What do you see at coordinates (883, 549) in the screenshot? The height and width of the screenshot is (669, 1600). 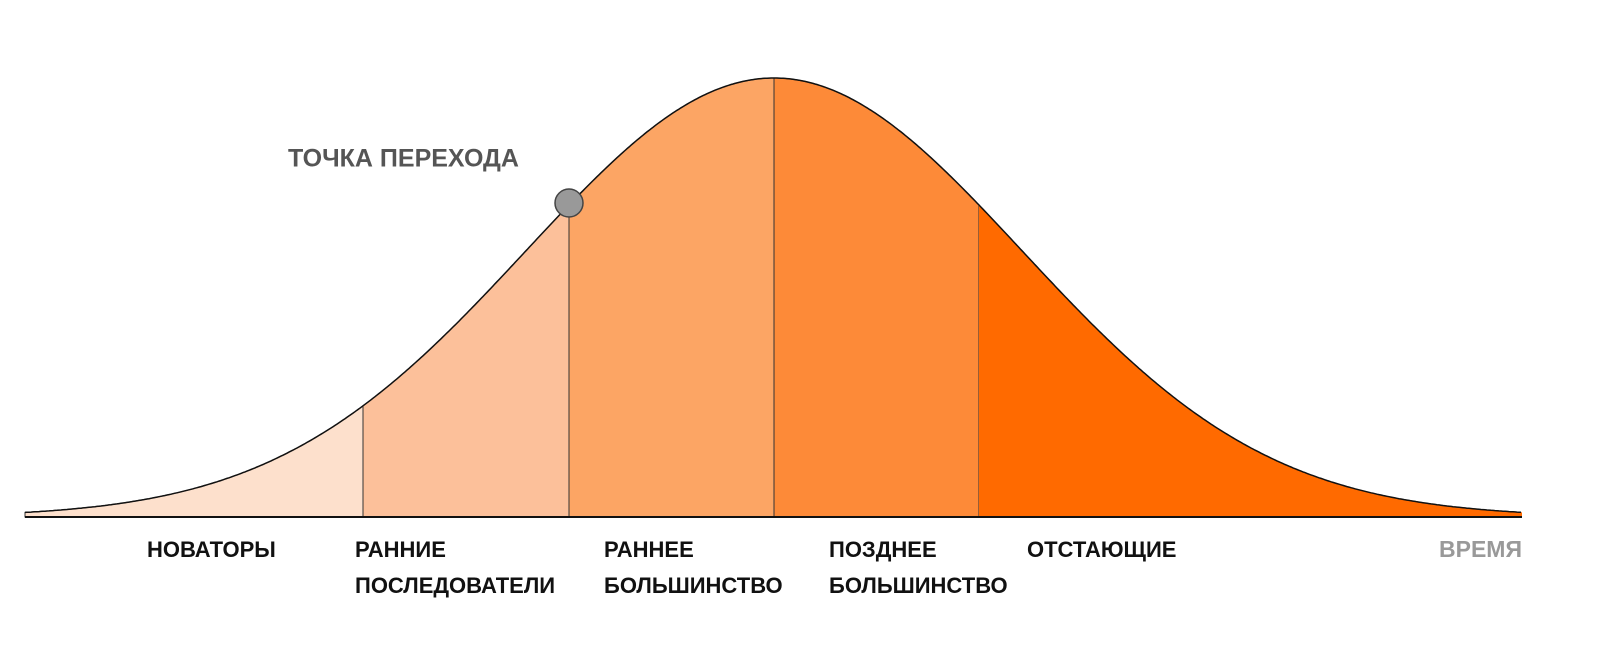 I see `segment-label: ПОЗДНЕЕ` at bounding box center [883, 549].